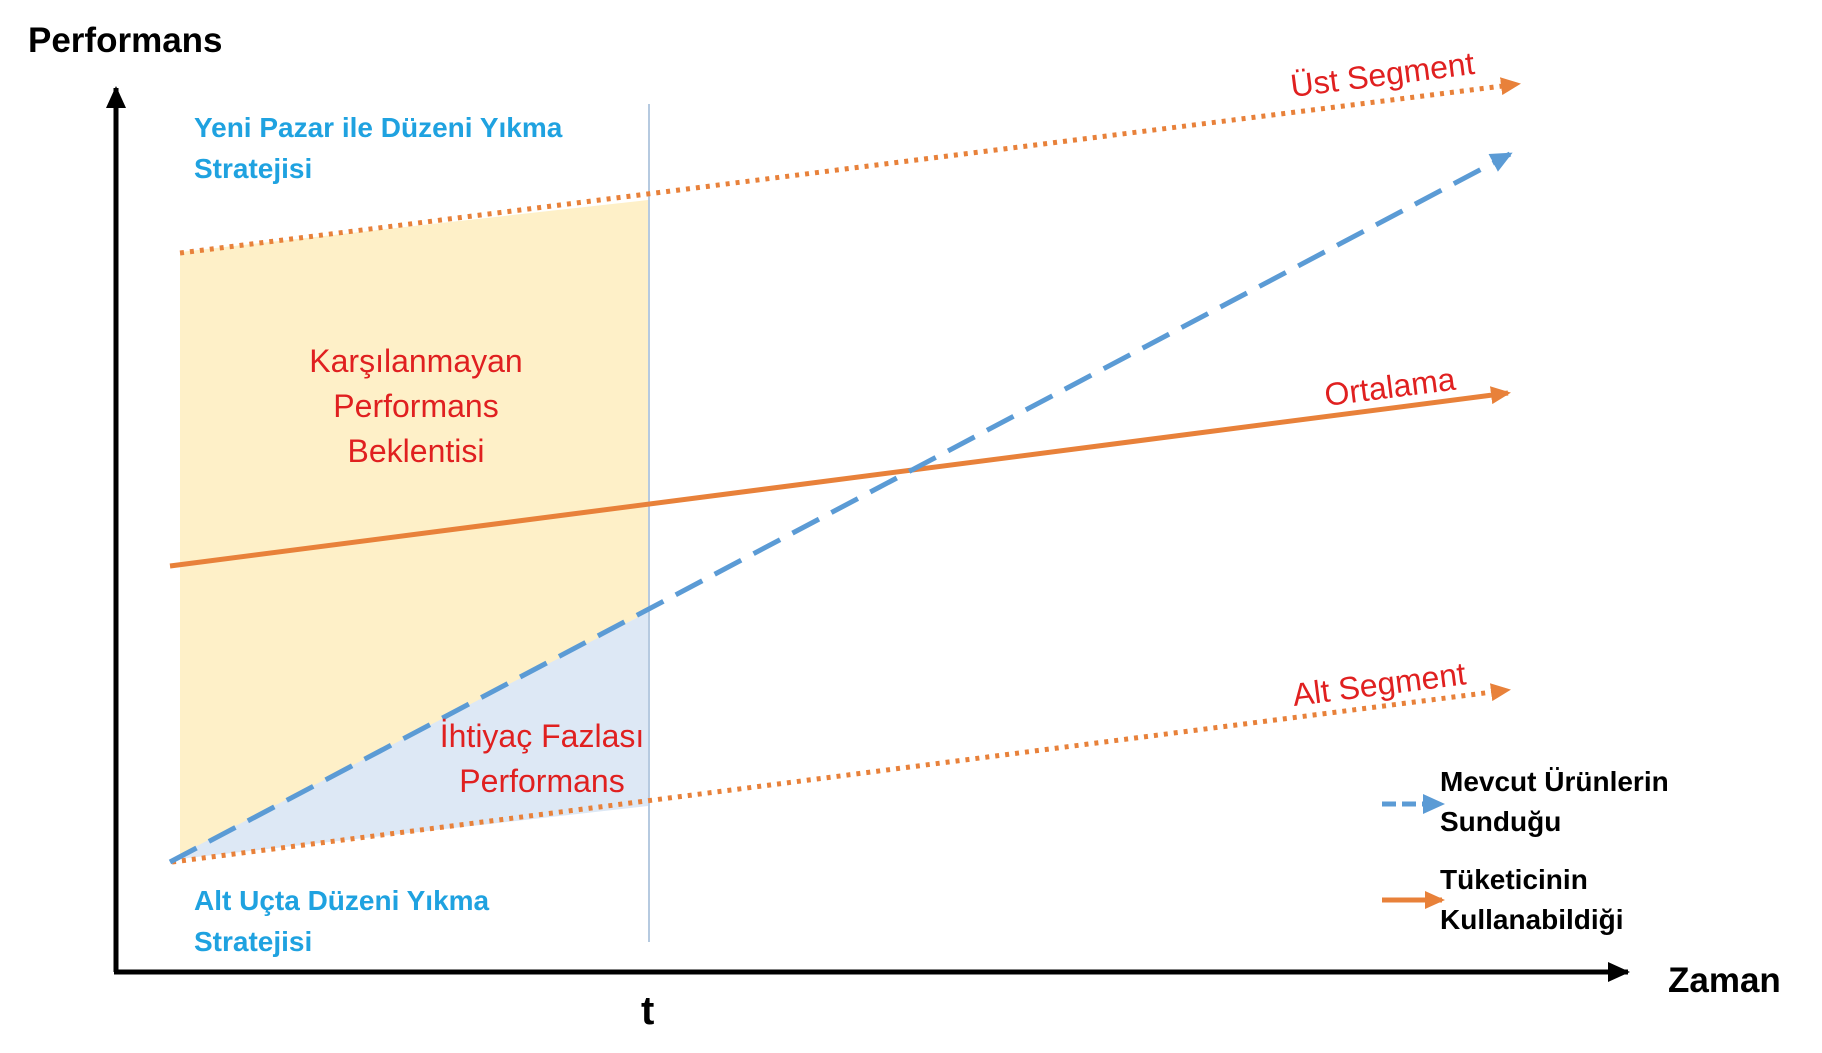 The image size is (1822, 1053). I want to click on average-line, so click(840, 477).